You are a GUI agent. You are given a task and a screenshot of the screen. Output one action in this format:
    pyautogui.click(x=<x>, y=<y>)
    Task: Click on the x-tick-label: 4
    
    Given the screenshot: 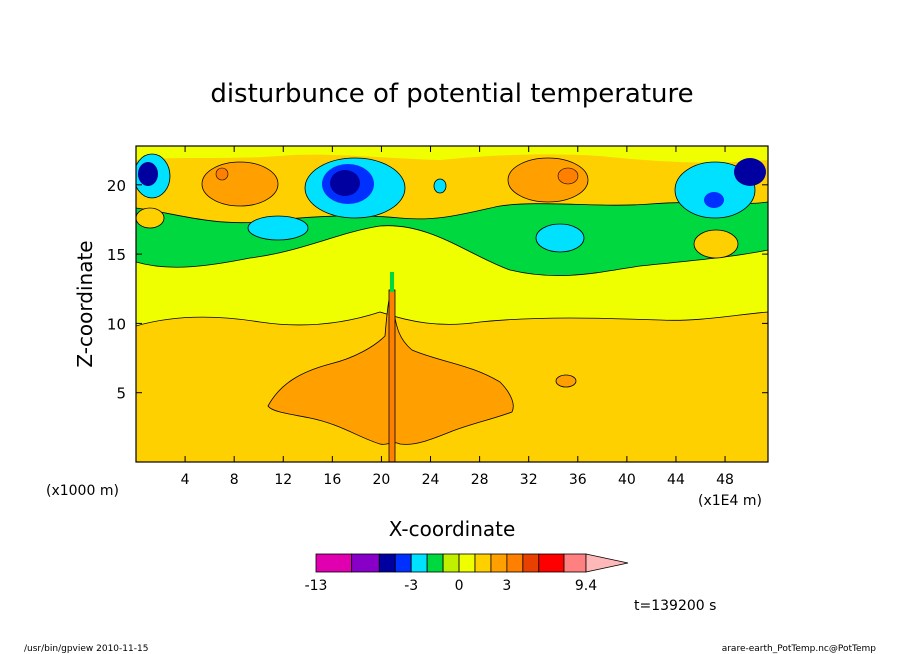 What is the action you would take?
    pyautogui.click(x=185, y=480)
    